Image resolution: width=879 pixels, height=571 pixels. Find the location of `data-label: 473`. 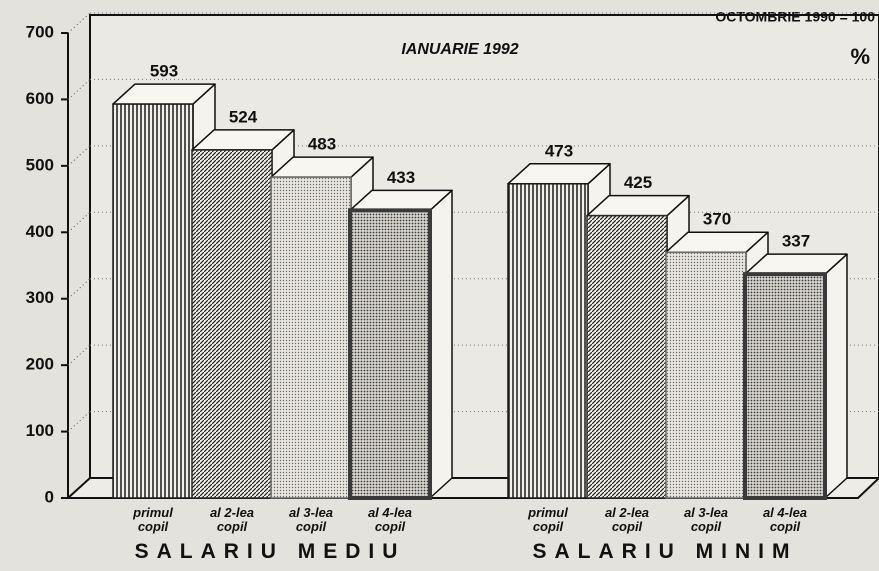

data-label: 473 is located at coordinates (559, 150).